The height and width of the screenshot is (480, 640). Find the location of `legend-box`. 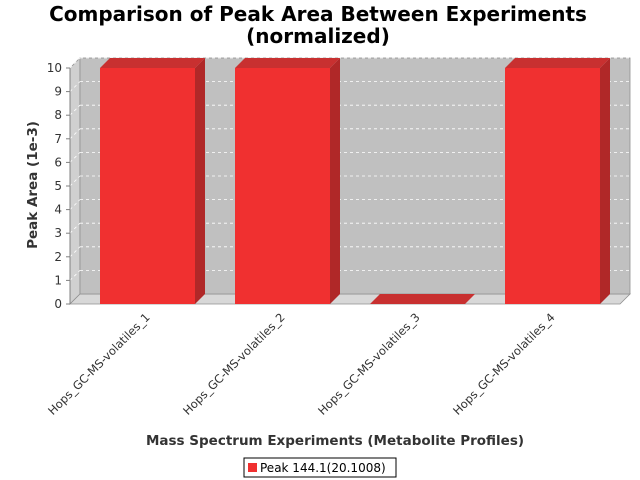

legend-box is located at coordinates (320, 467).